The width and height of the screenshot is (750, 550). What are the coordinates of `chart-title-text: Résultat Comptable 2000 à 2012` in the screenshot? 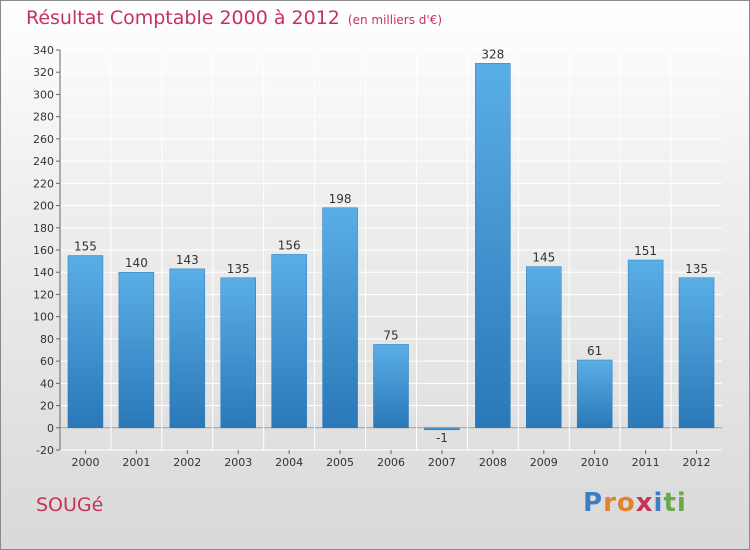 It's located at (183, 18).